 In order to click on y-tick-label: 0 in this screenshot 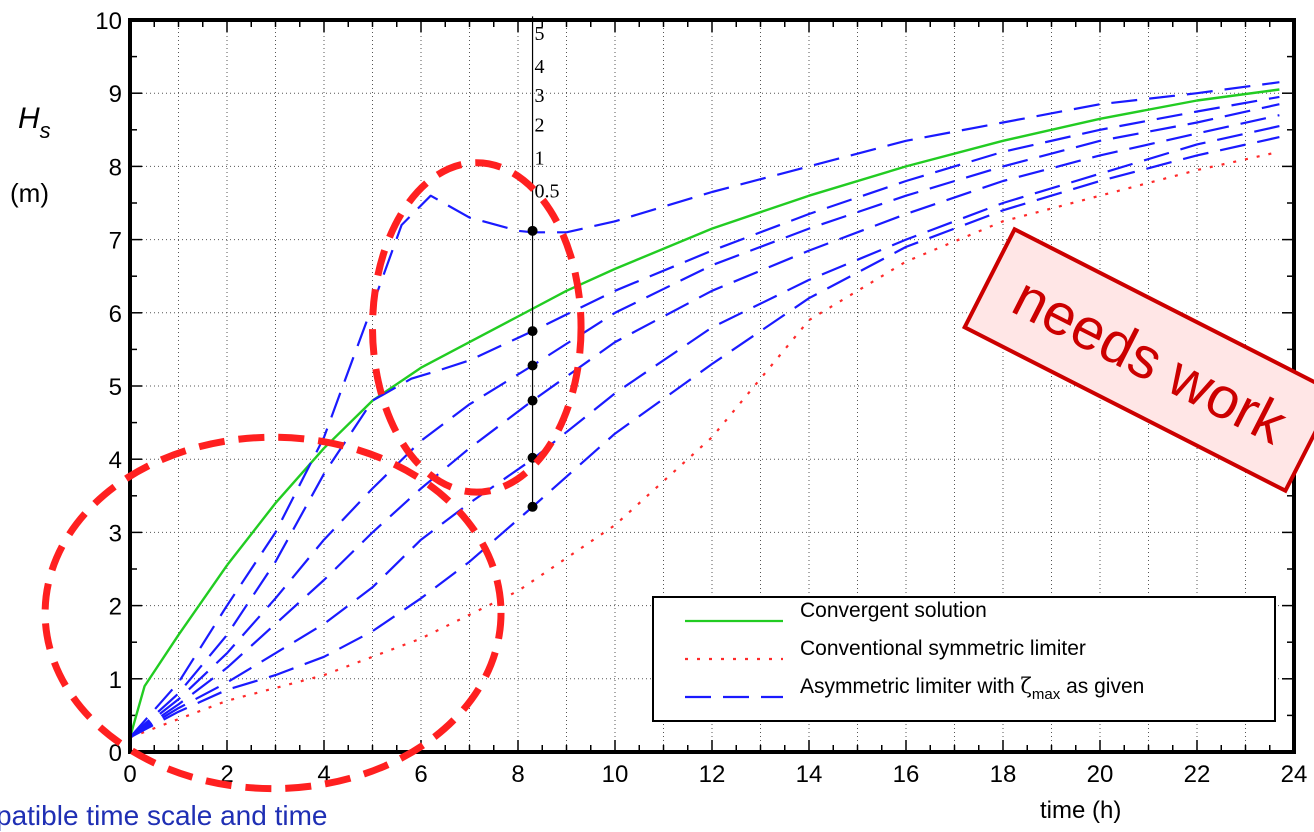, I will do `click(115, 753)`.